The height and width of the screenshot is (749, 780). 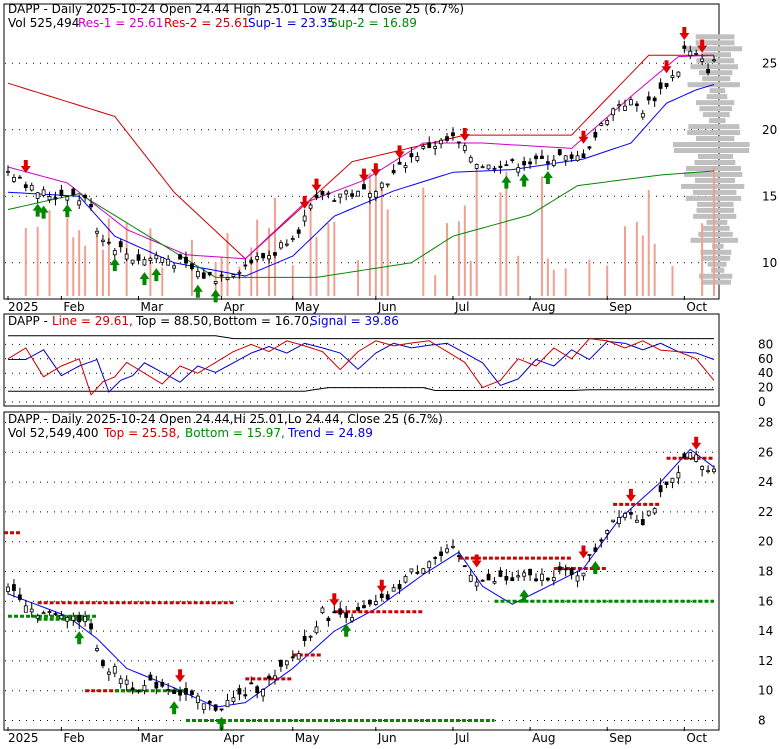 I want to click on bottom-header-trend: Trend = 24.89, so click(x=330, y=433).